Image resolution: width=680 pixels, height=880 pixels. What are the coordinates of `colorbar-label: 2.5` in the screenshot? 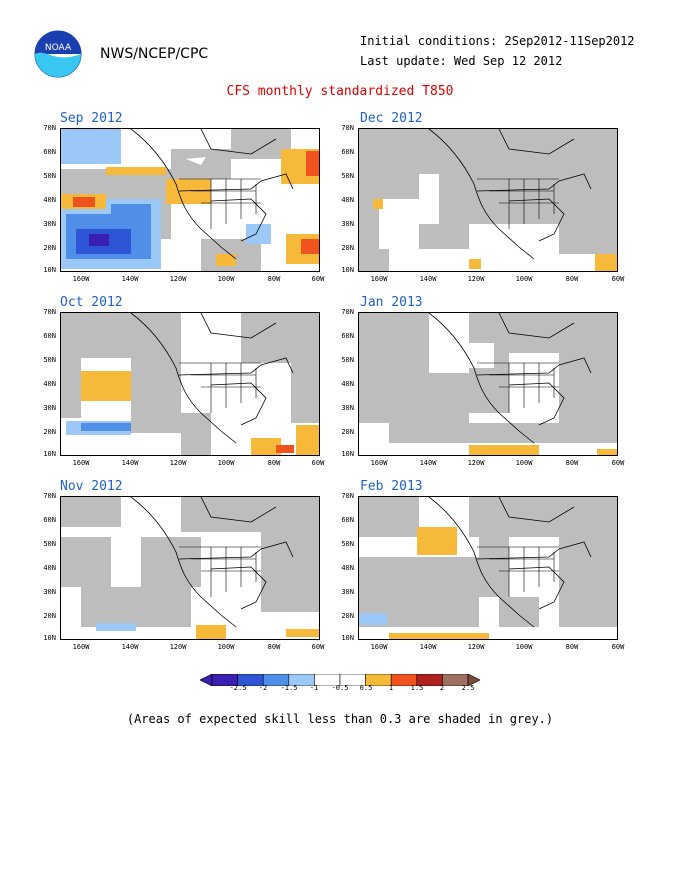 It's located at (468, 688).